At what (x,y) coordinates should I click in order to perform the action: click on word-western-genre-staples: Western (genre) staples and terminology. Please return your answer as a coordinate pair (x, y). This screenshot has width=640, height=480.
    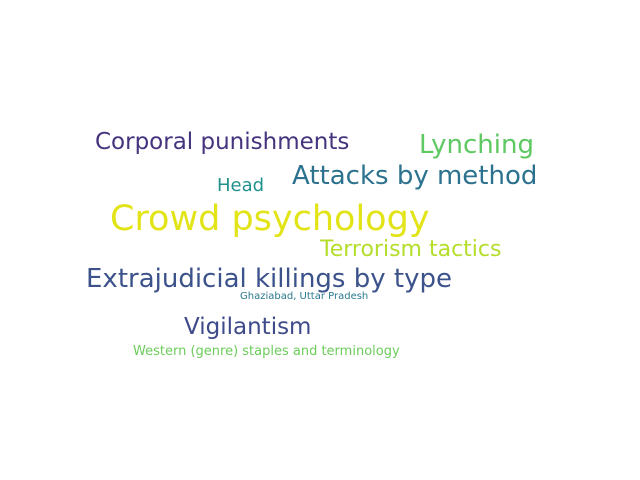
    Looking at the image, I should click on (266, 351).